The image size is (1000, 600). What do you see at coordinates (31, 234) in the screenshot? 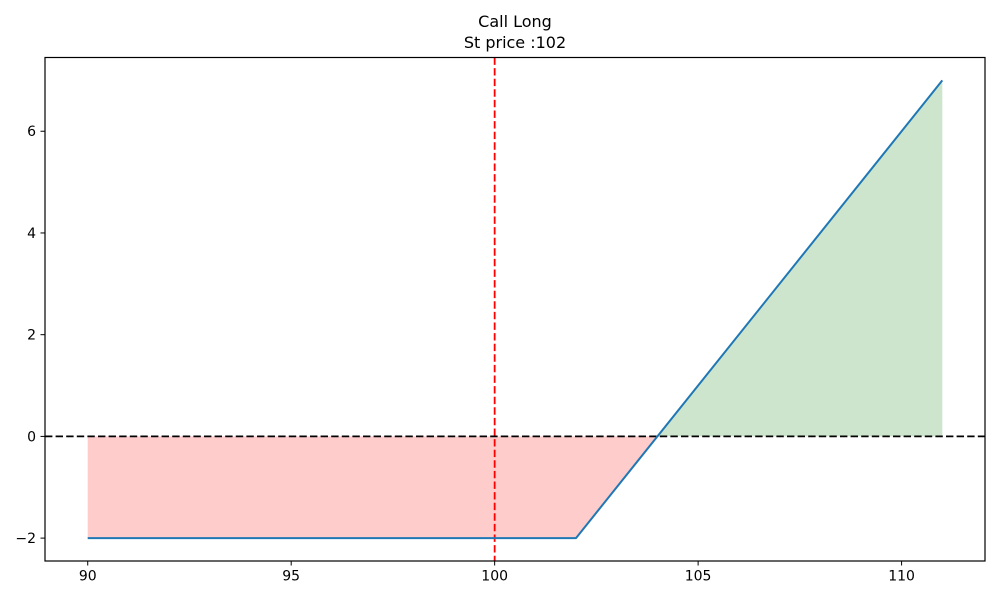
I see `y-tick-label: 4` at bounding box center [31, 234].